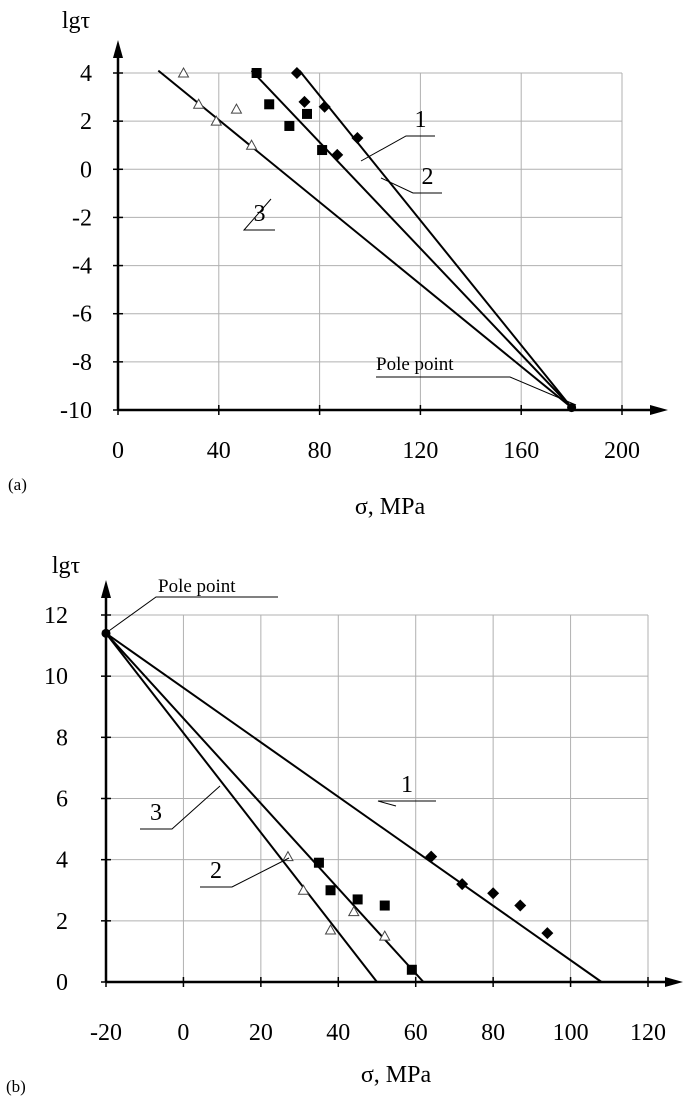 This screenshot has width=688, height=1104. Describe the element at coordinates (571, 1033) in the screenshot. I see `x-tick-label: 100` at that location.